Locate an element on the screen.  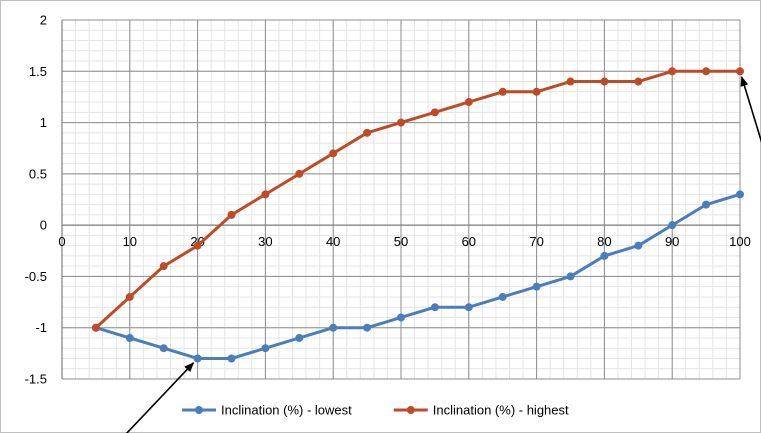
y-tick-label: 1.5 is located at coordinates (38, 71).